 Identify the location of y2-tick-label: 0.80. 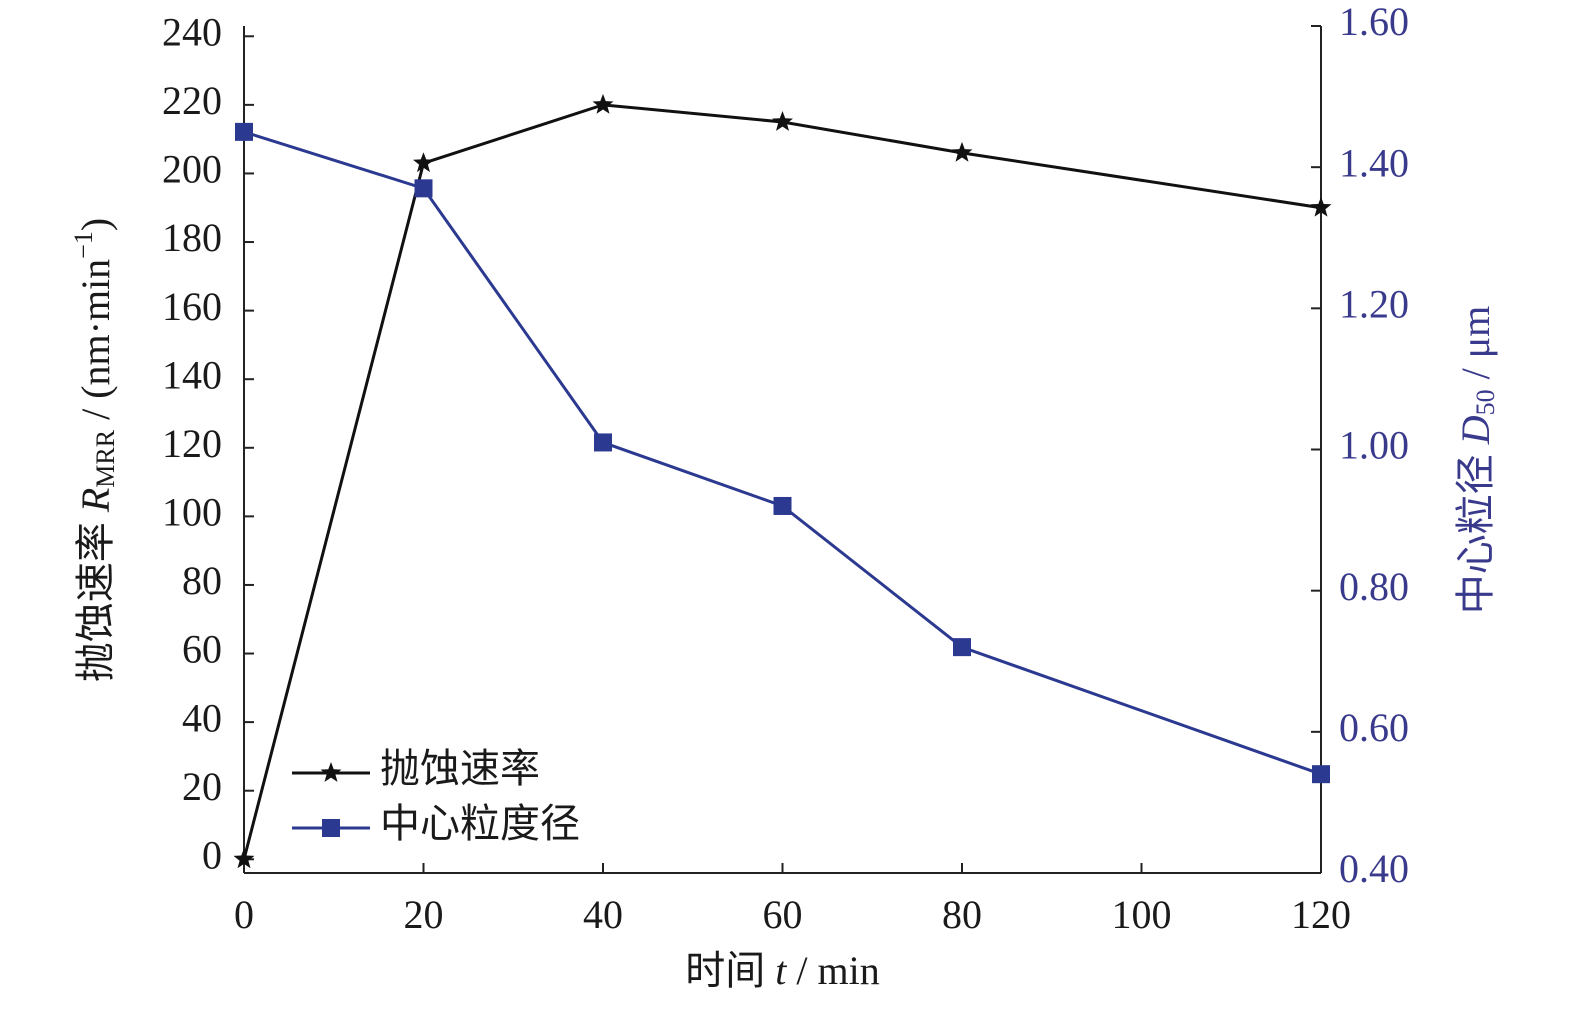
(1374, 586).